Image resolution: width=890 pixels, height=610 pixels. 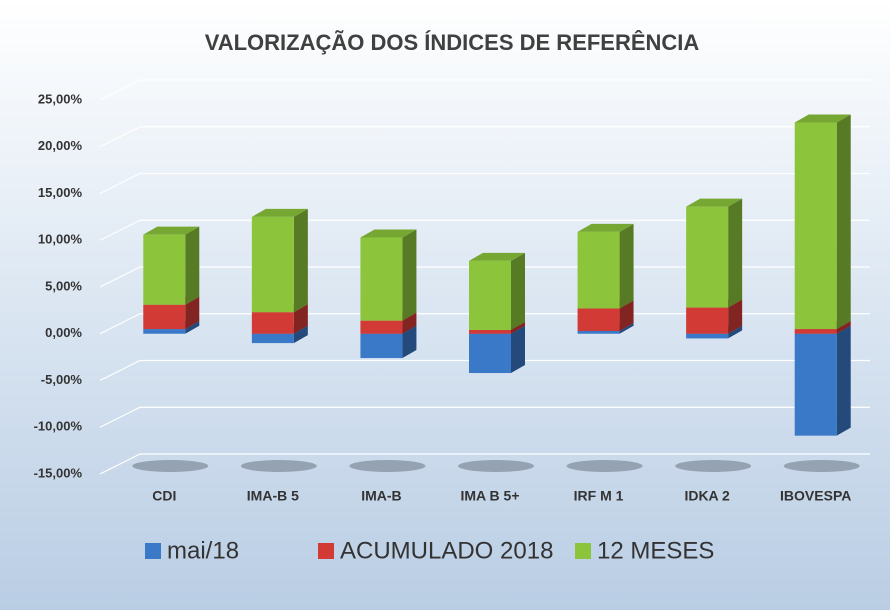 I want to click on x-tick-label: IBOVESPA, so click(x=815, y=496).